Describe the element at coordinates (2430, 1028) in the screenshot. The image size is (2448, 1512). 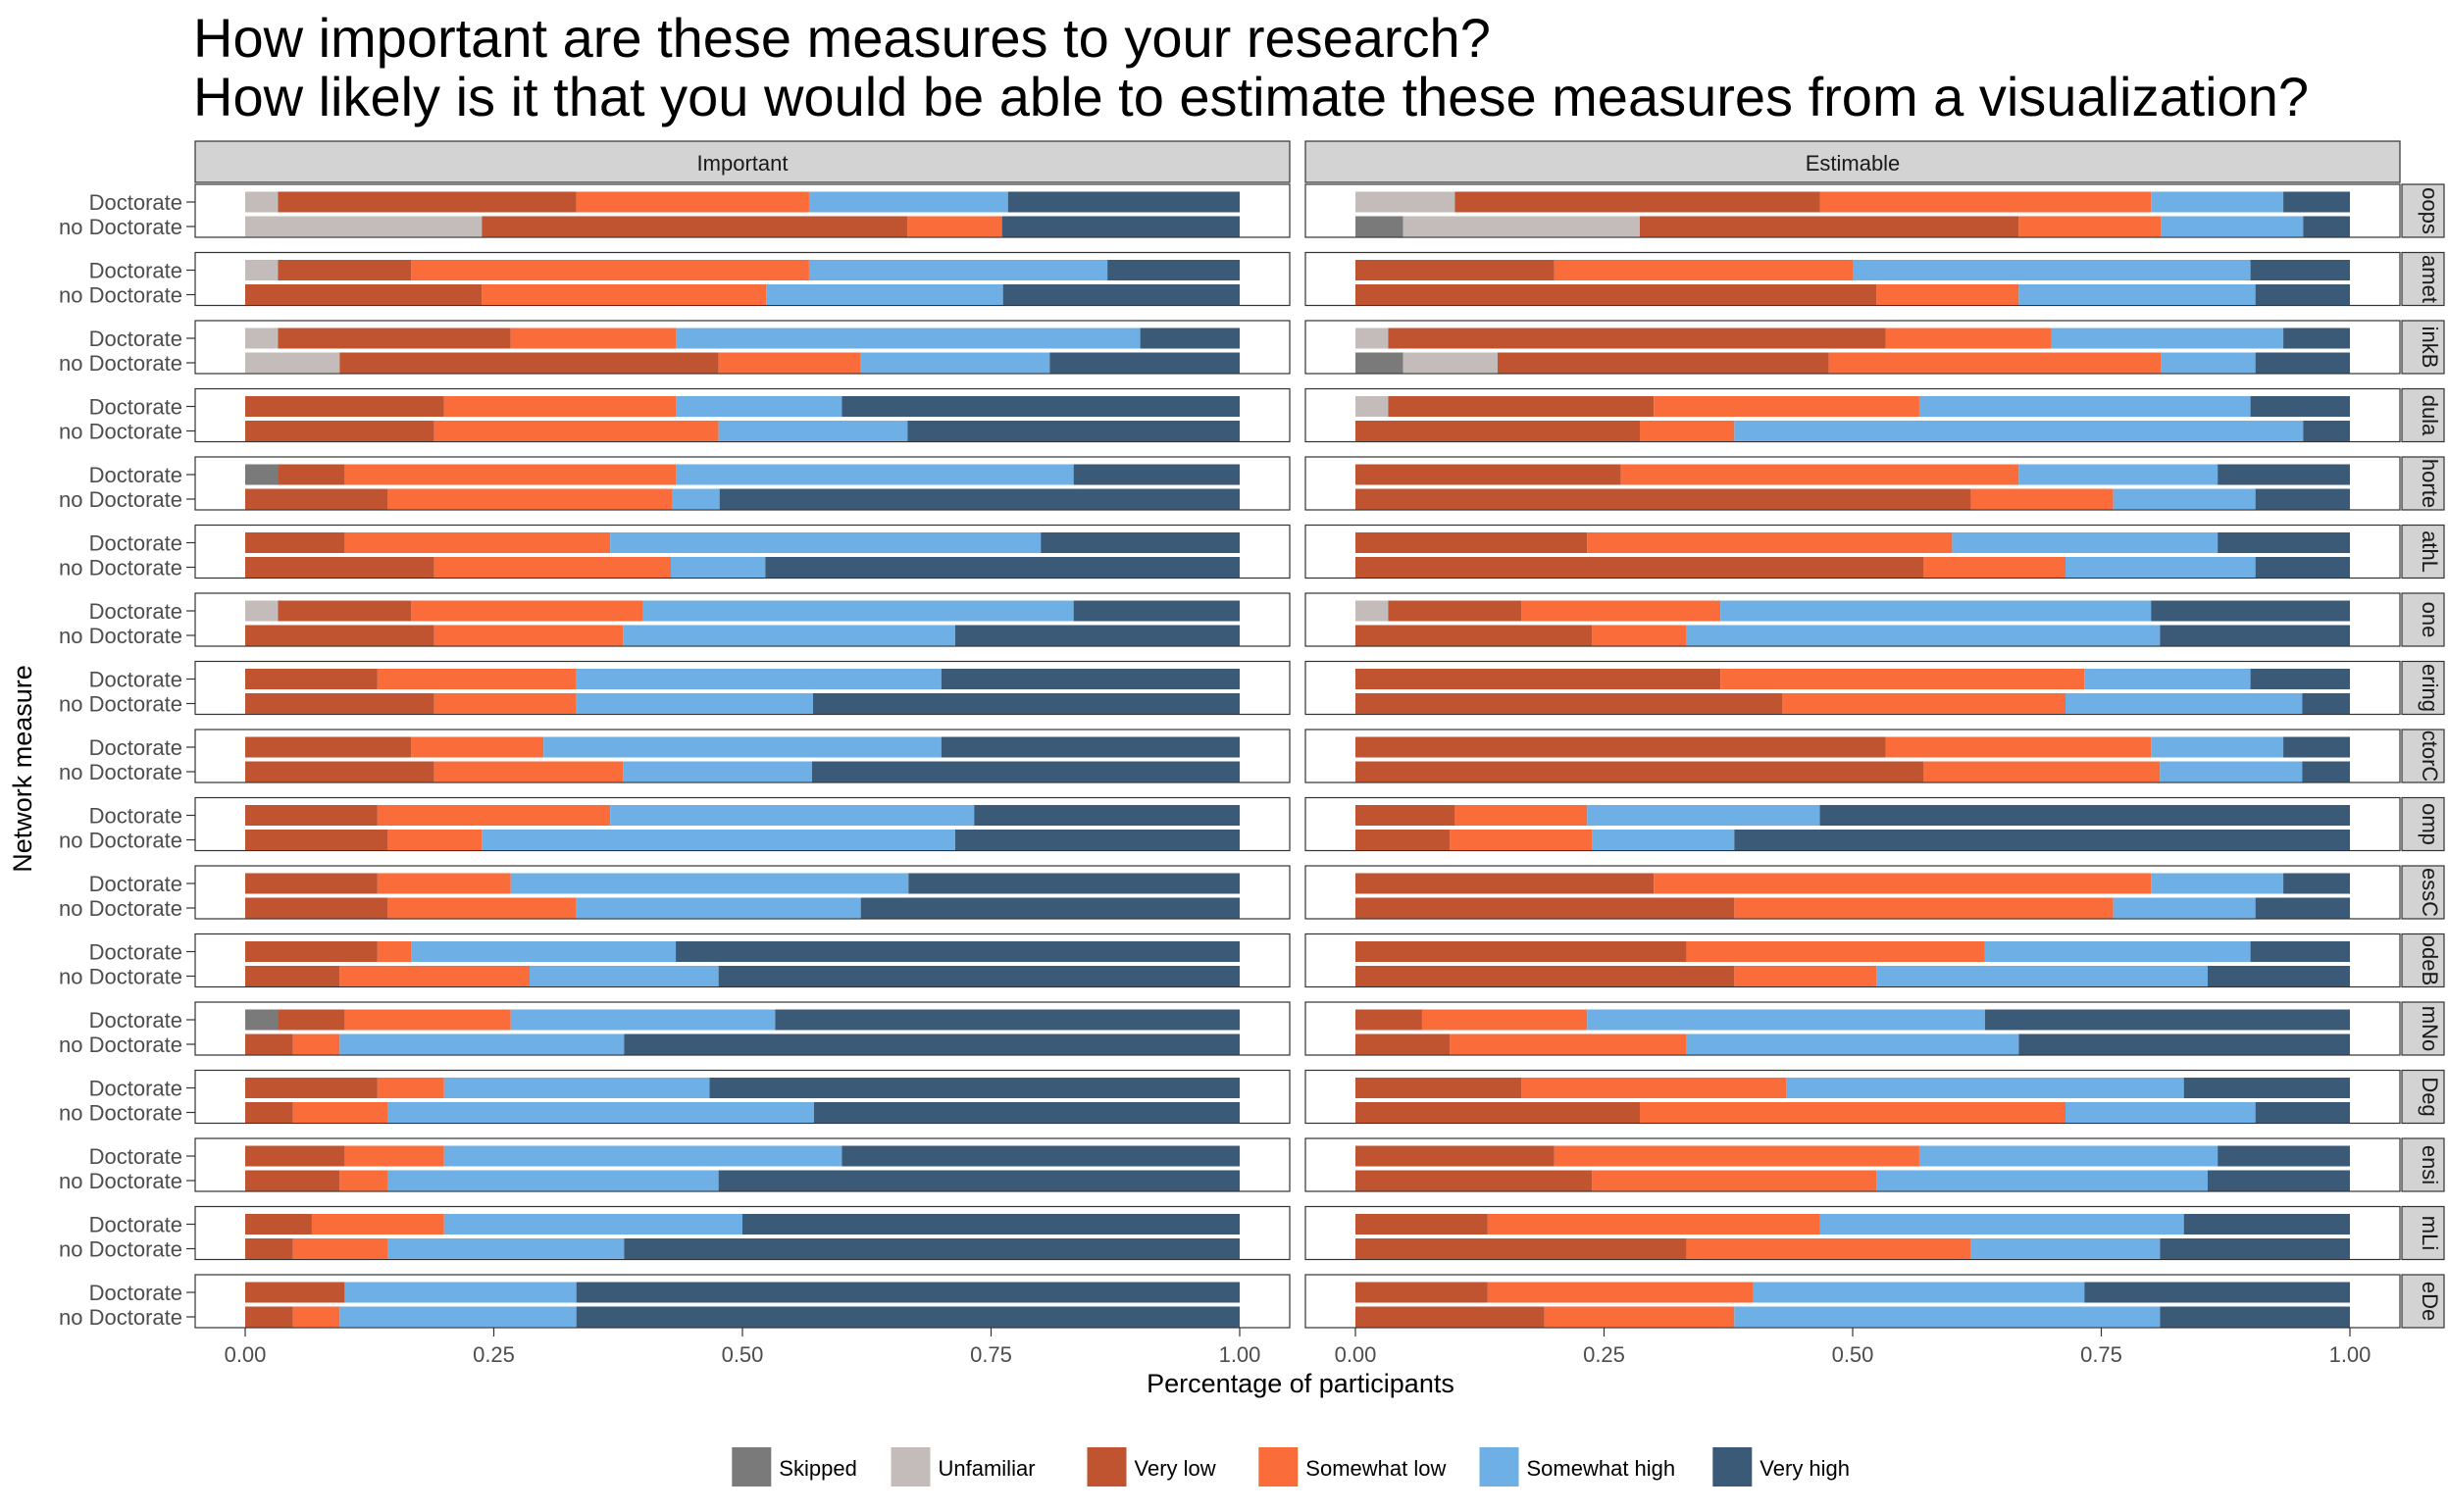
I see `facet-strip-label: mNo` at that location.